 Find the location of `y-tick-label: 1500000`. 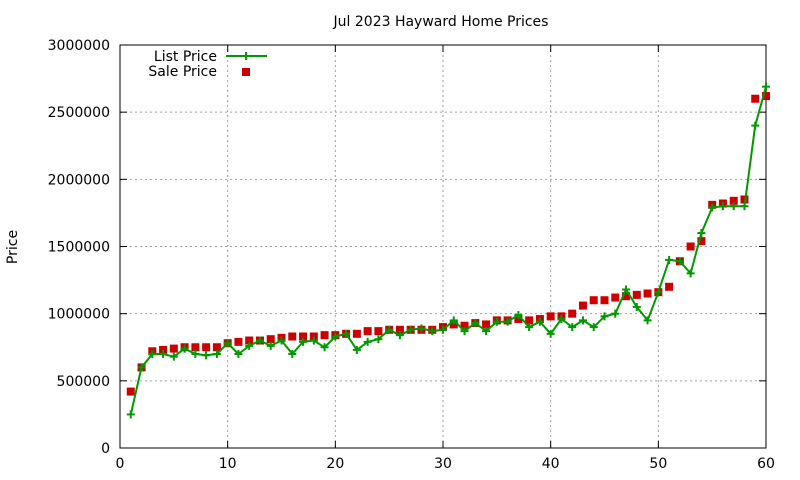

y-tick-label: 1500000 is located at coordinates (79, 248).